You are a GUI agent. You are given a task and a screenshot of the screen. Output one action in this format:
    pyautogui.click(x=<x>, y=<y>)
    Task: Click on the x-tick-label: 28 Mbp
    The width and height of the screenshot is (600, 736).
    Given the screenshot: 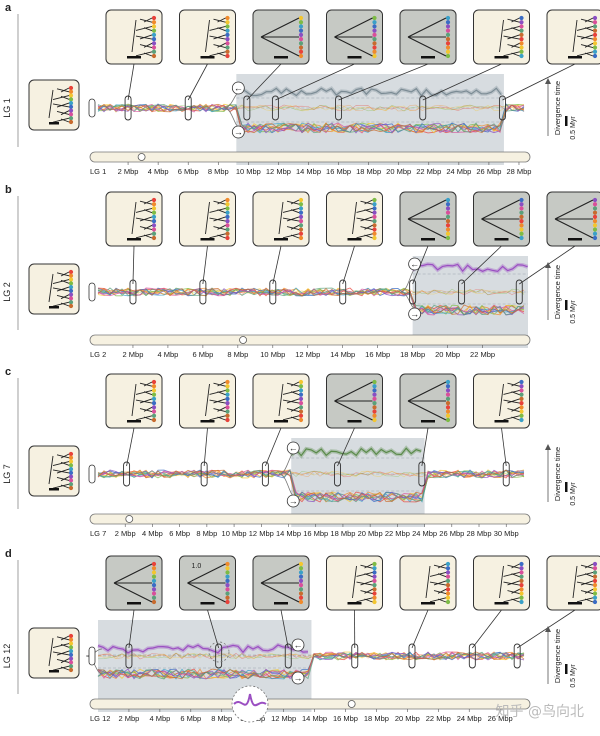 What is the action you would take?
    pyautogui.click(x=478, y=533)
    